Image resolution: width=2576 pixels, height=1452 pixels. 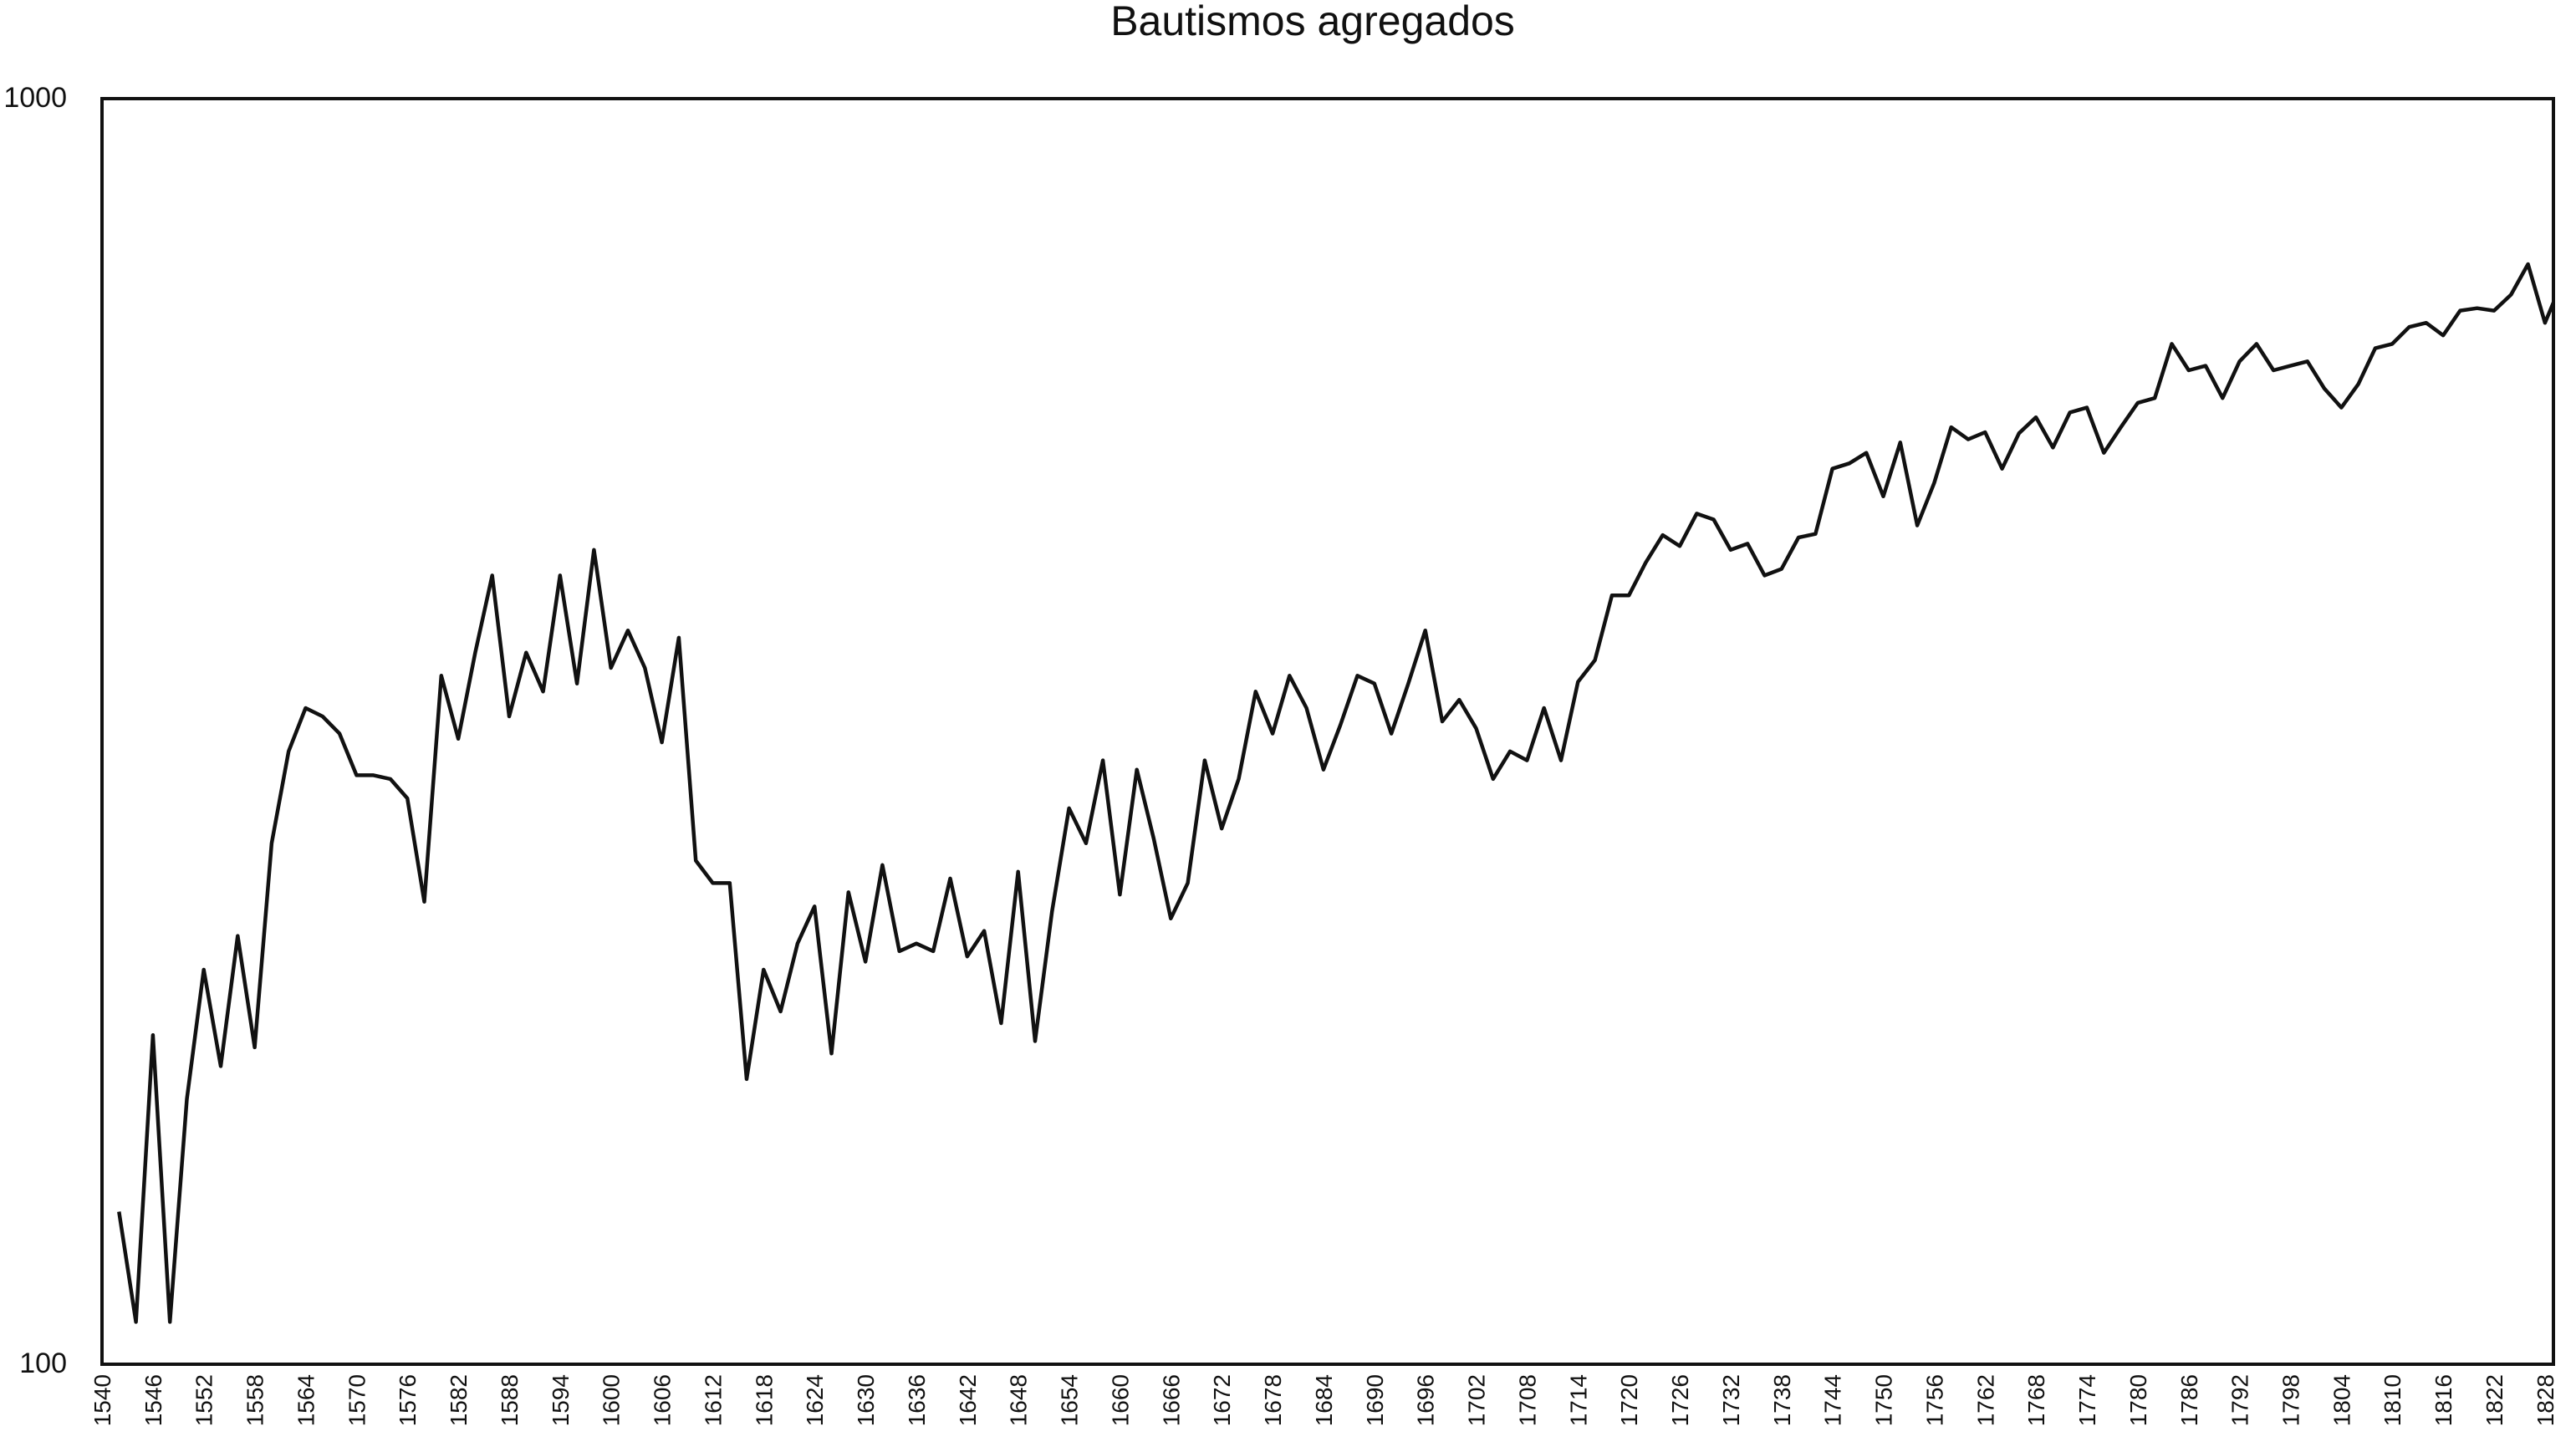 What do you see at coordinates (2087, 1400) in the screenshot?
I see `x-tick-label: 1774` at bounding box center [2087, 1400].